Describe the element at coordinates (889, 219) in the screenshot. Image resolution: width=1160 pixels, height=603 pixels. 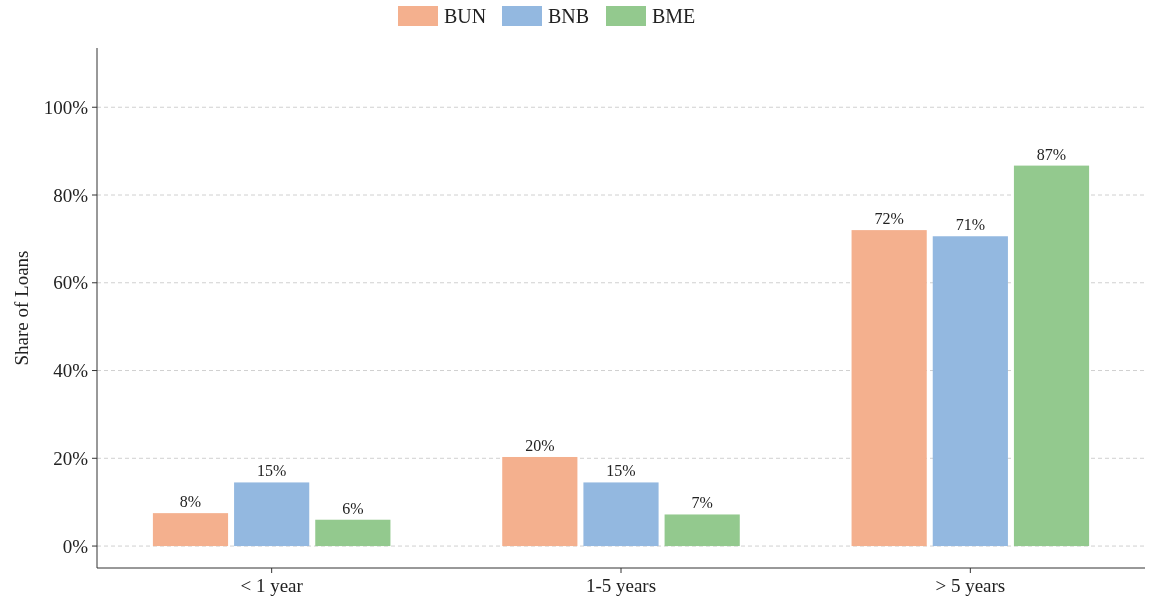
I see `data-label: 72%` at that location.